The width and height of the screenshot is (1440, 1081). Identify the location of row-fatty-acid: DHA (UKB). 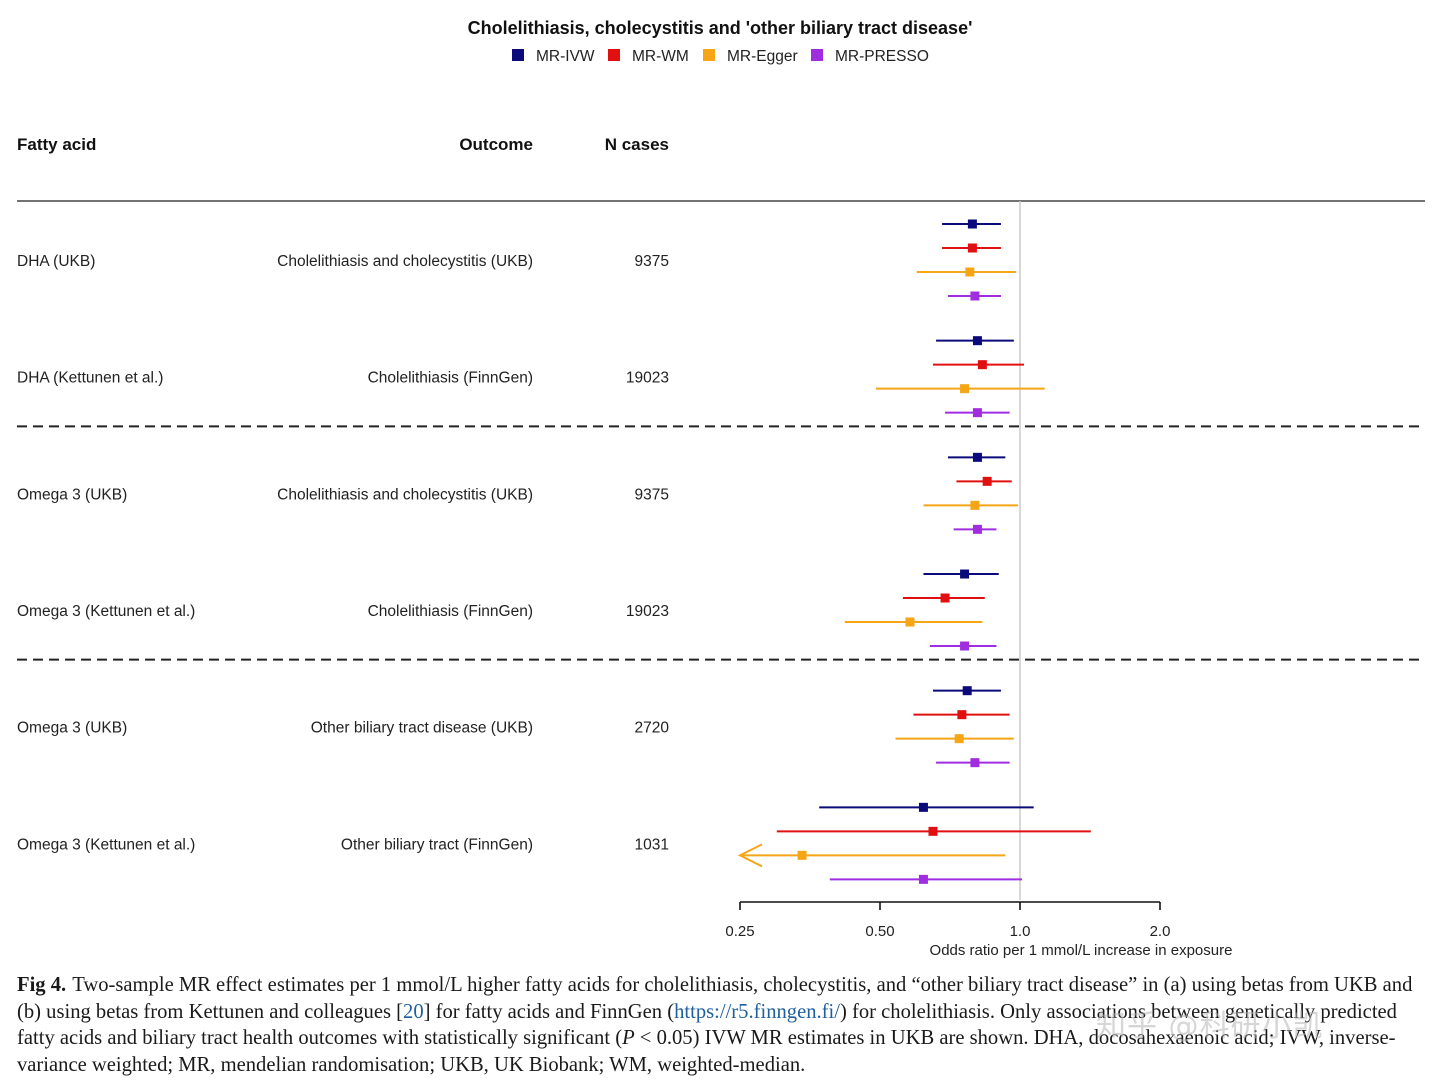
(56, 261).